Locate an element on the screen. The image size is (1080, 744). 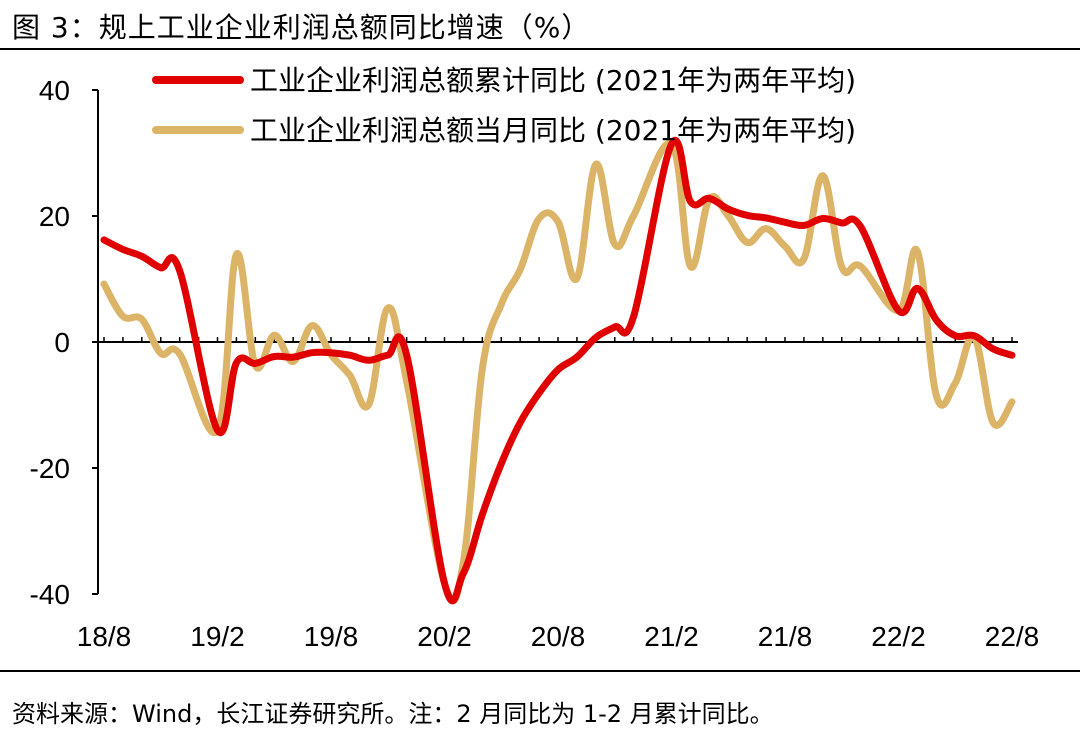
x-tick-label: 19/2 is located at coordinates (217, 636).